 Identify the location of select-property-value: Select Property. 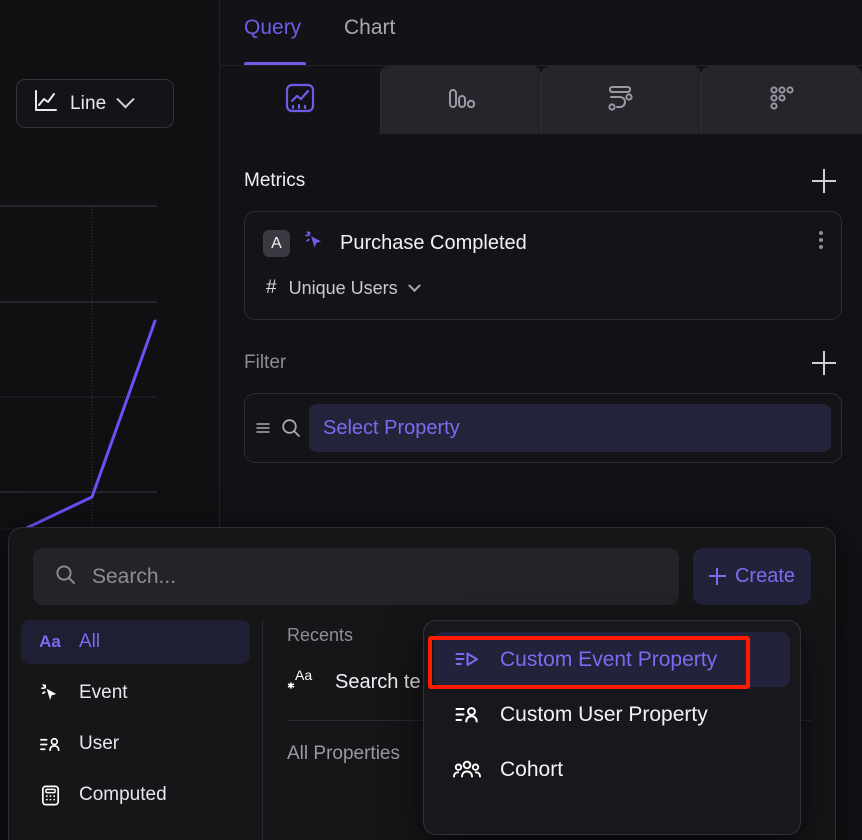
(391, 427).